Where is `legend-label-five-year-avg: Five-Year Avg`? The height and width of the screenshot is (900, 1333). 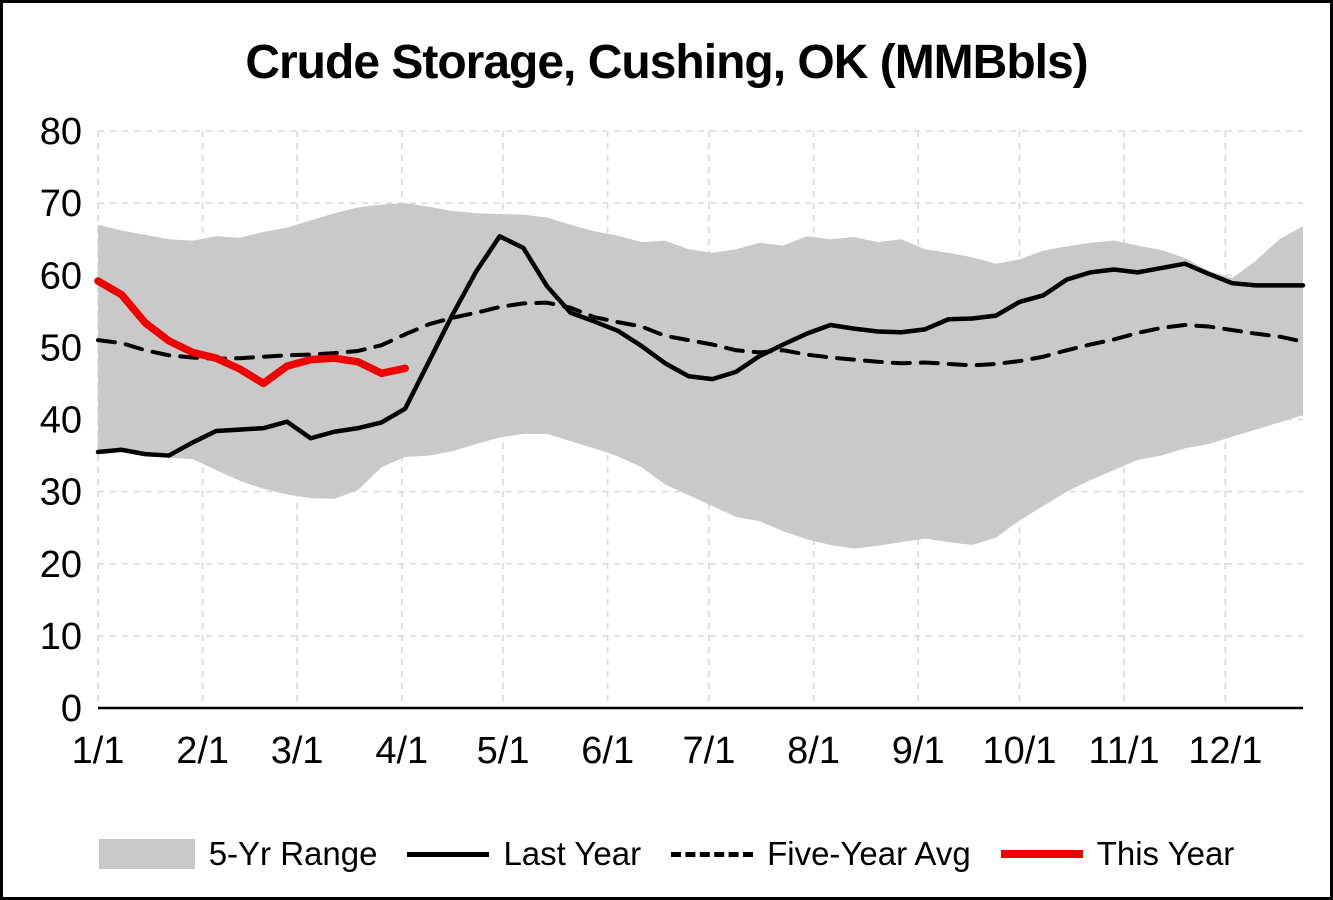 legend-label-five-year-avg: Five-Year Avg is located at coordinates (869, 853).